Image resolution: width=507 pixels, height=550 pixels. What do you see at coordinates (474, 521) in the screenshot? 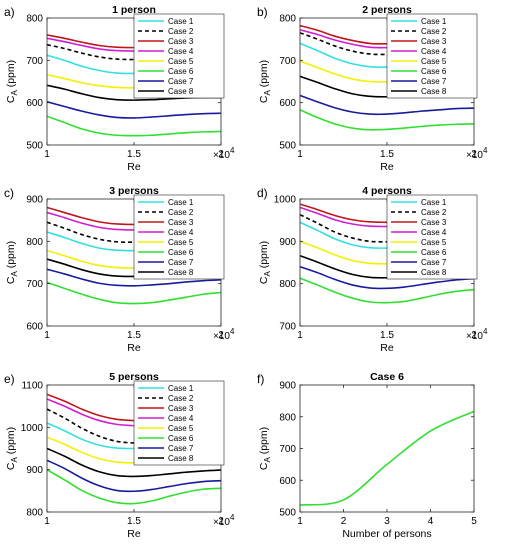
I see `x-tick-label: 5` at bounding box center [474, 521].